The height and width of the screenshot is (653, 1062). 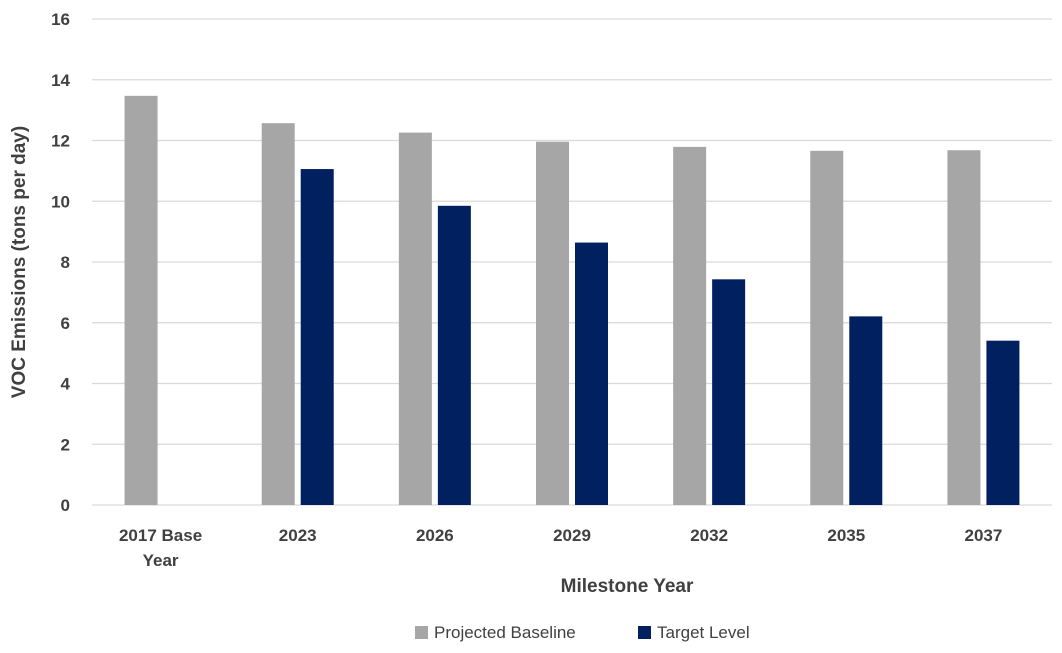 I want to click on y-tick-label: 8, so click(x=65, y=262).